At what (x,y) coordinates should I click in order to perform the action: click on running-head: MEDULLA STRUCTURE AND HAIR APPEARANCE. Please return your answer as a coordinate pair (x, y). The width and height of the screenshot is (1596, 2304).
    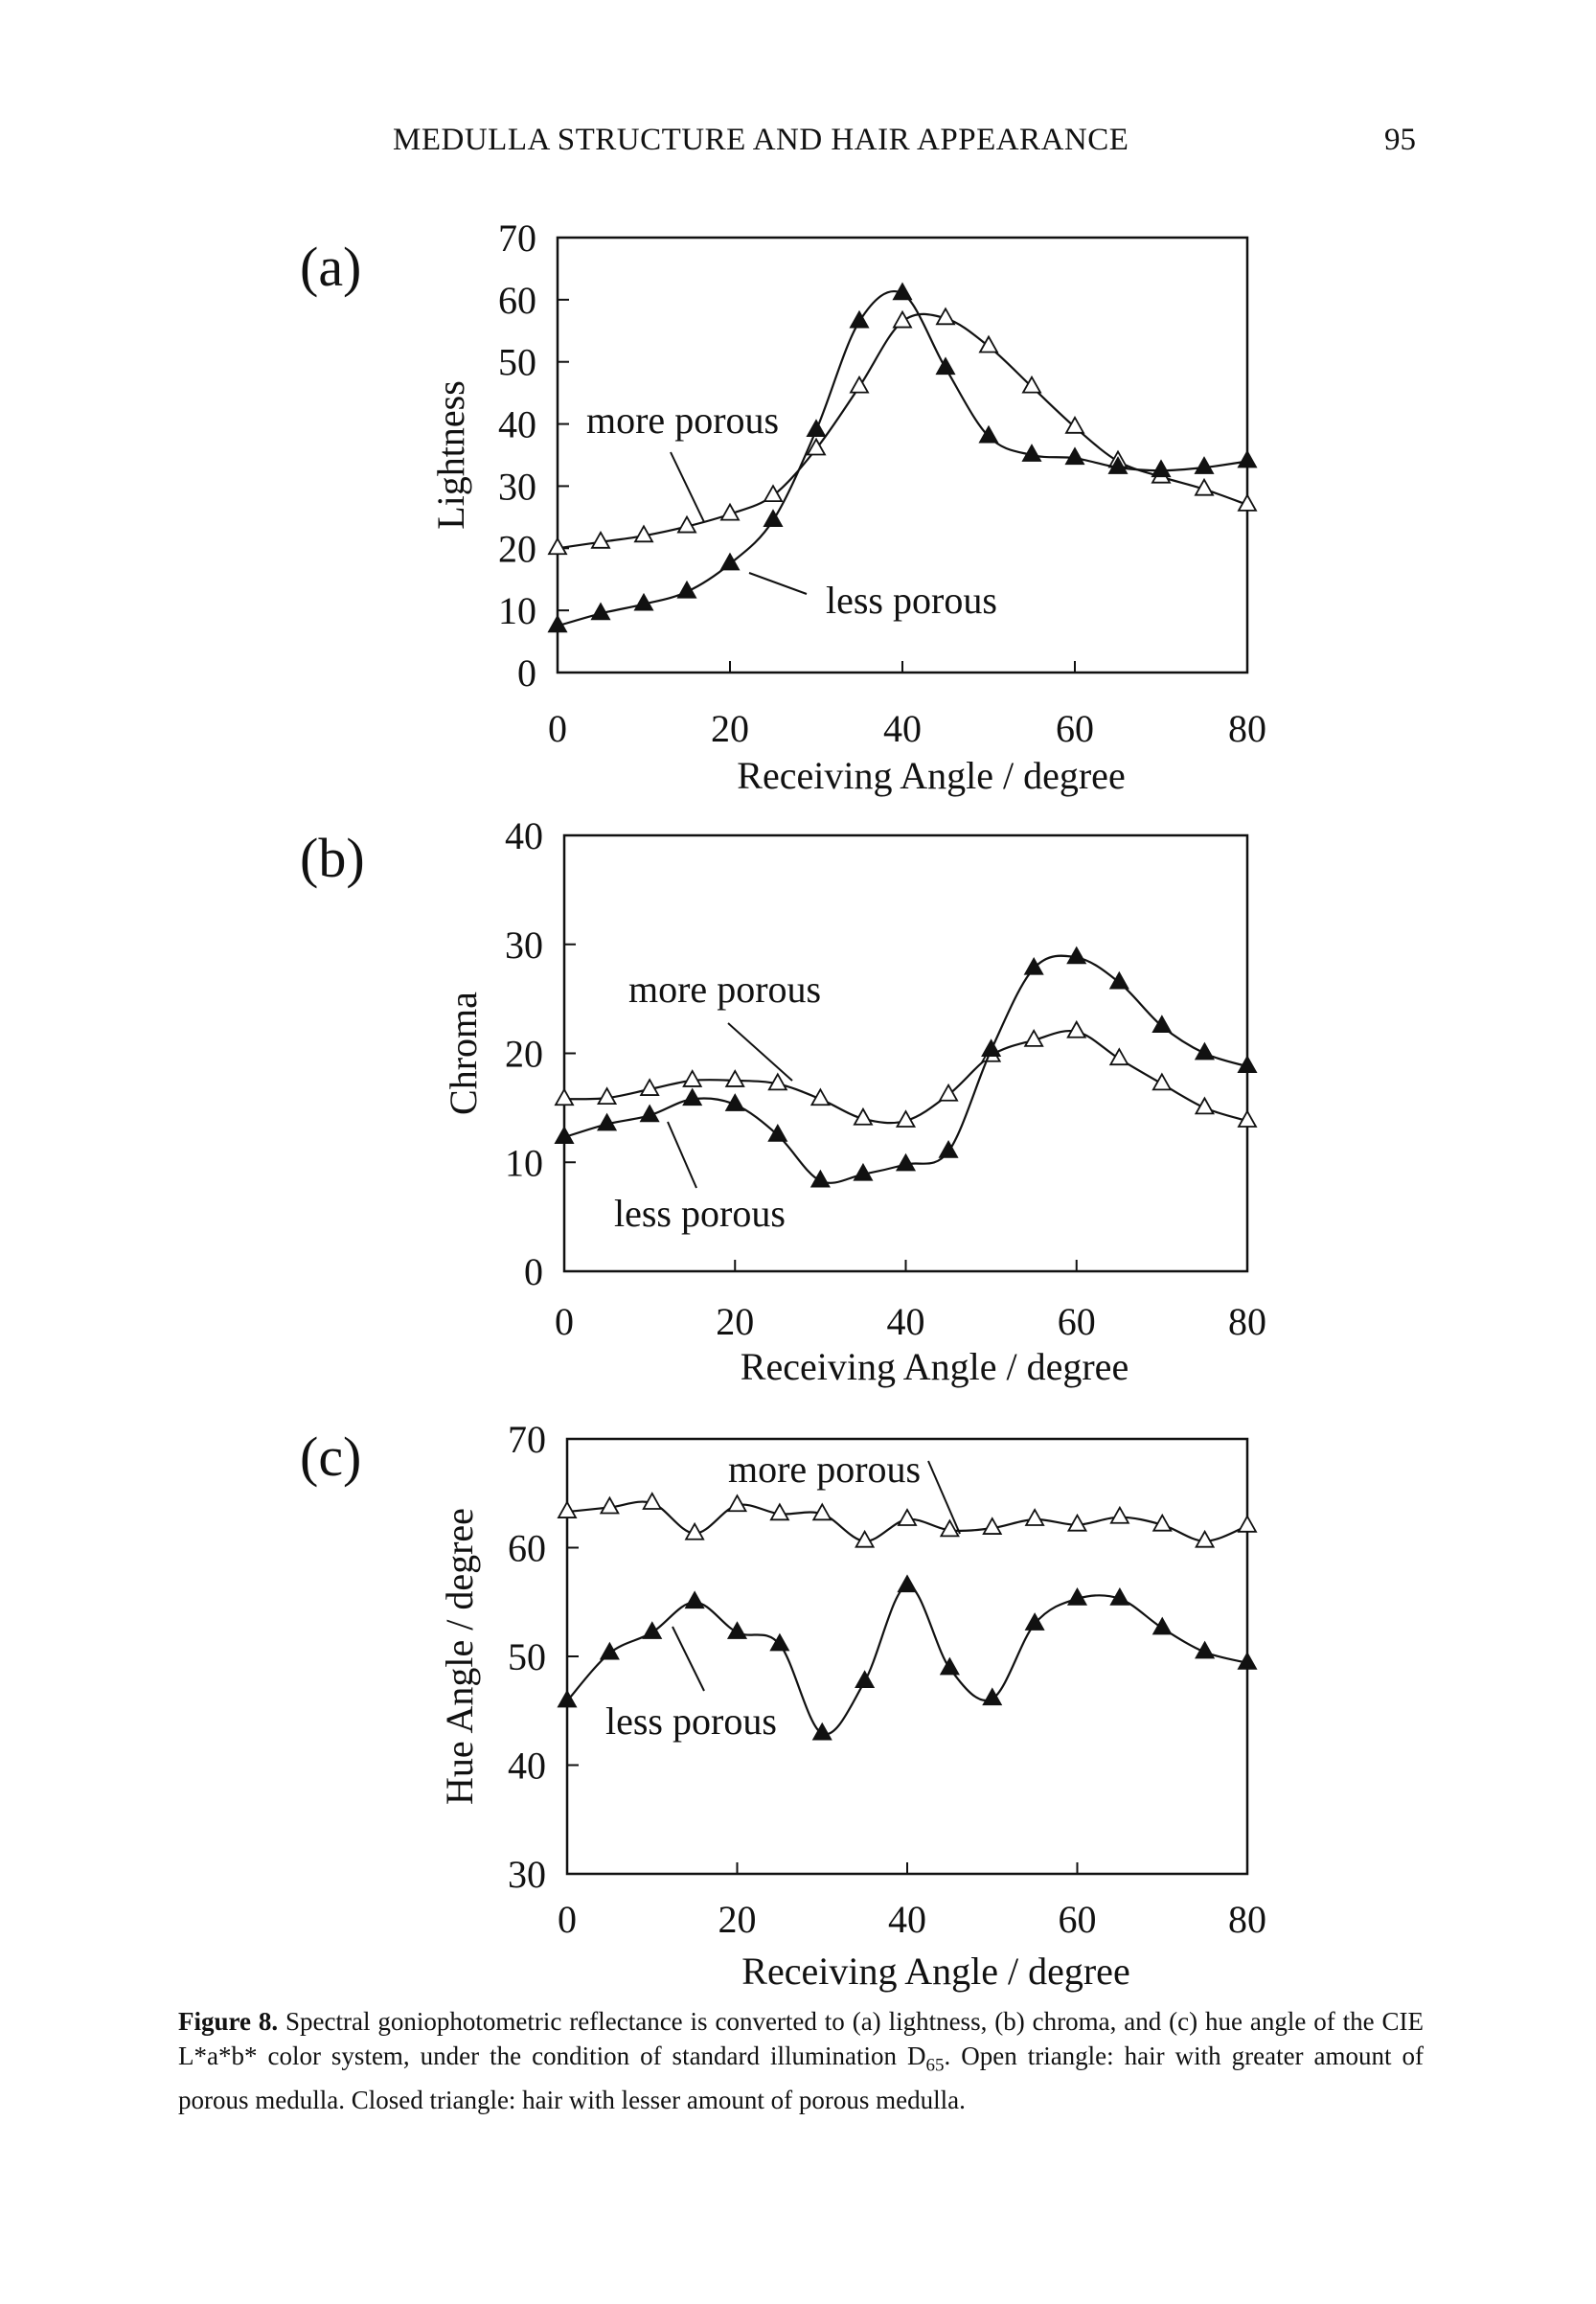
    Looking at the image, I should click on (761, 140).